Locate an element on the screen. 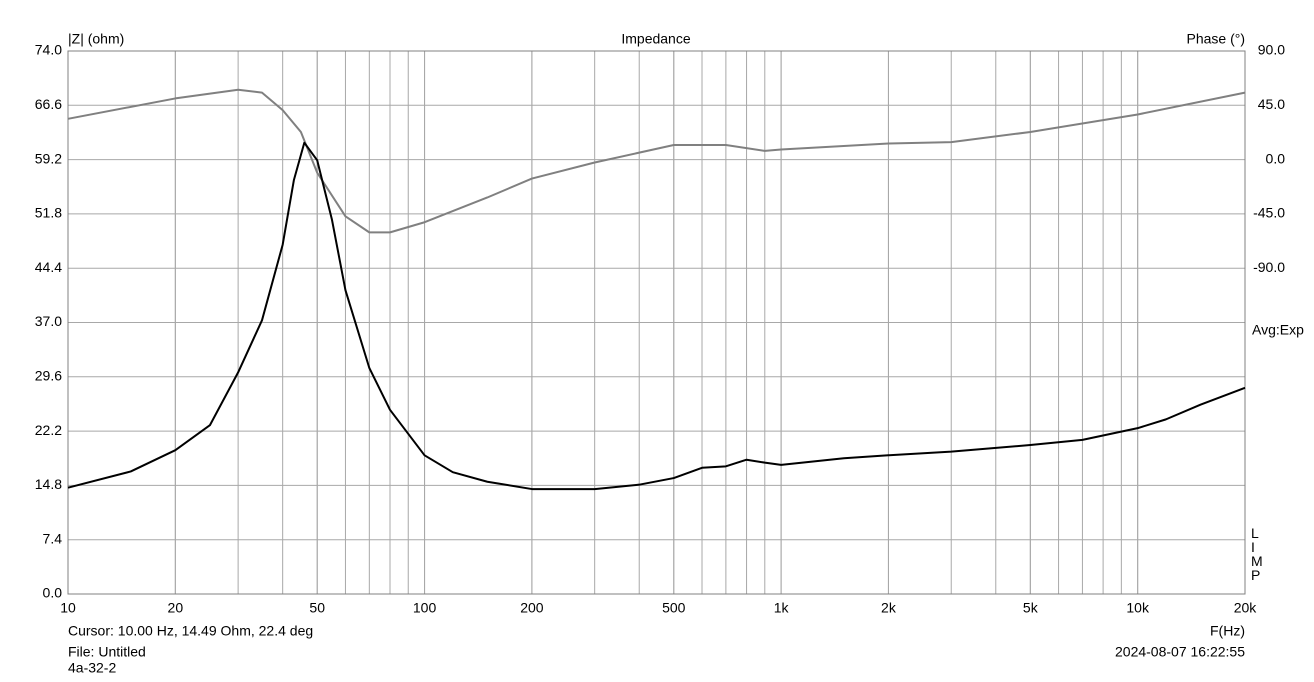 This screenshot has width=1314, height=682. y-tick-label: 51.8 is located at coordinates (48, 213).